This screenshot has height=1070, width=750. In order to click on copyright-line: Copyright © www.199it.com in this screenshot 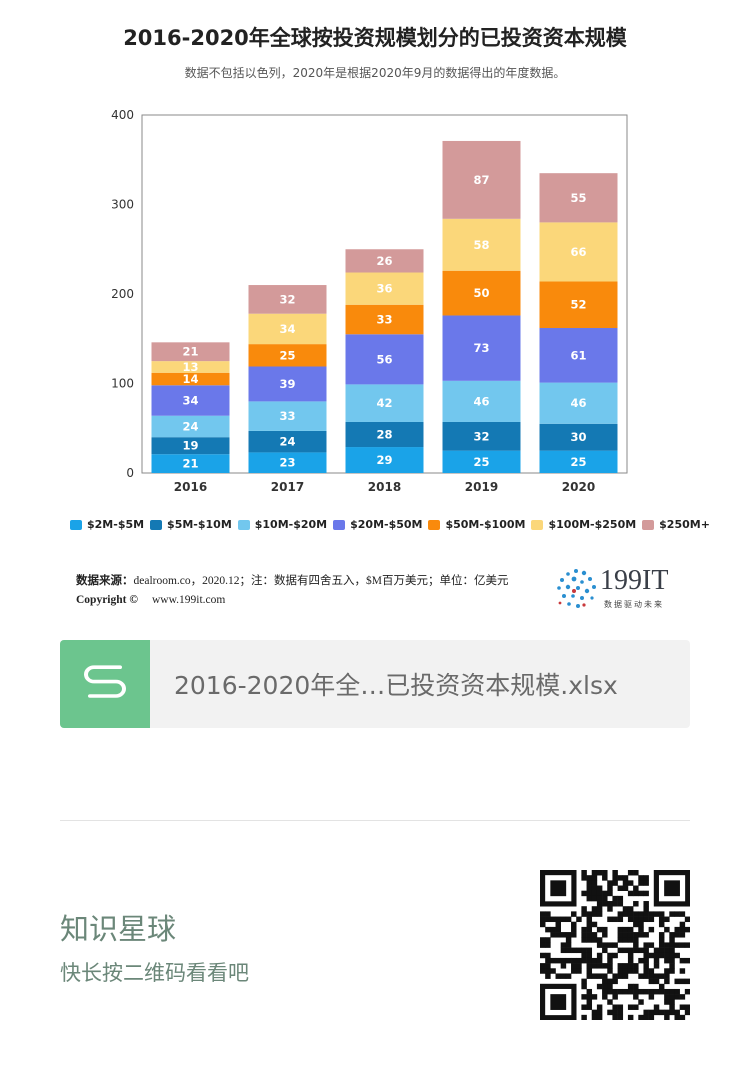, I will do `click(150, 600)`.